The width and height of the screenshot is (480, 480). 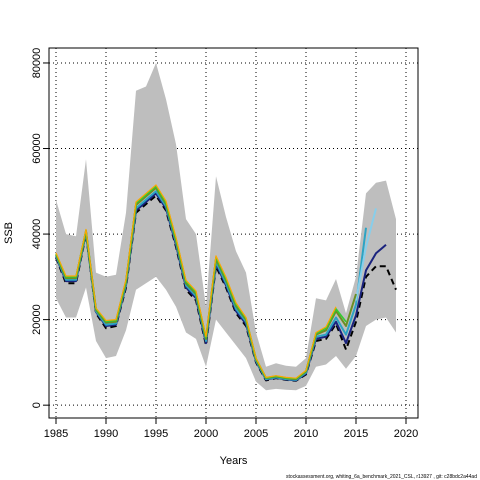 What do you see at coordinates (356, 434) in the screenshot?
I see `x-tick-label-2015: 2015` at bounding box center [356, 434].